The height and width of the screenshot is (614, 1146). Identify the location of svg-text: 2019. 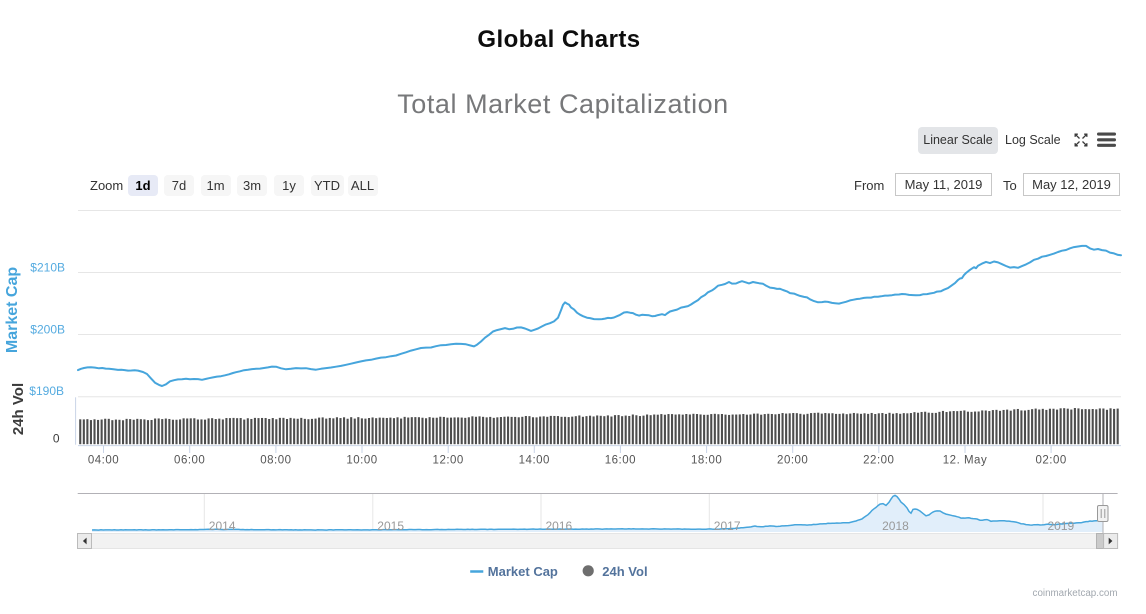
(1061, 526).